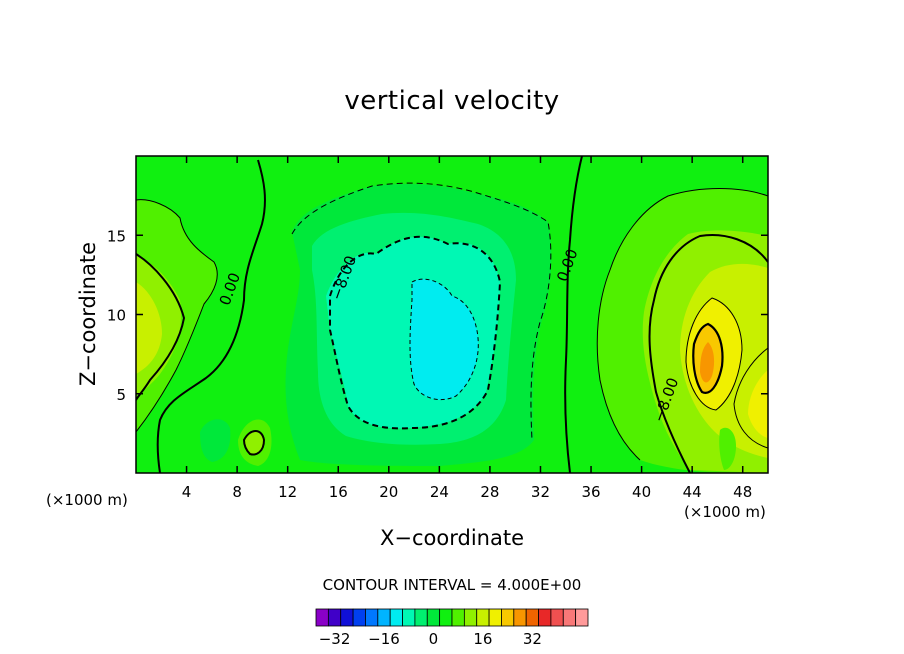 This screenshot has height=654, width=904. I want to click on x-tick-label: 40, so click(641, 492).